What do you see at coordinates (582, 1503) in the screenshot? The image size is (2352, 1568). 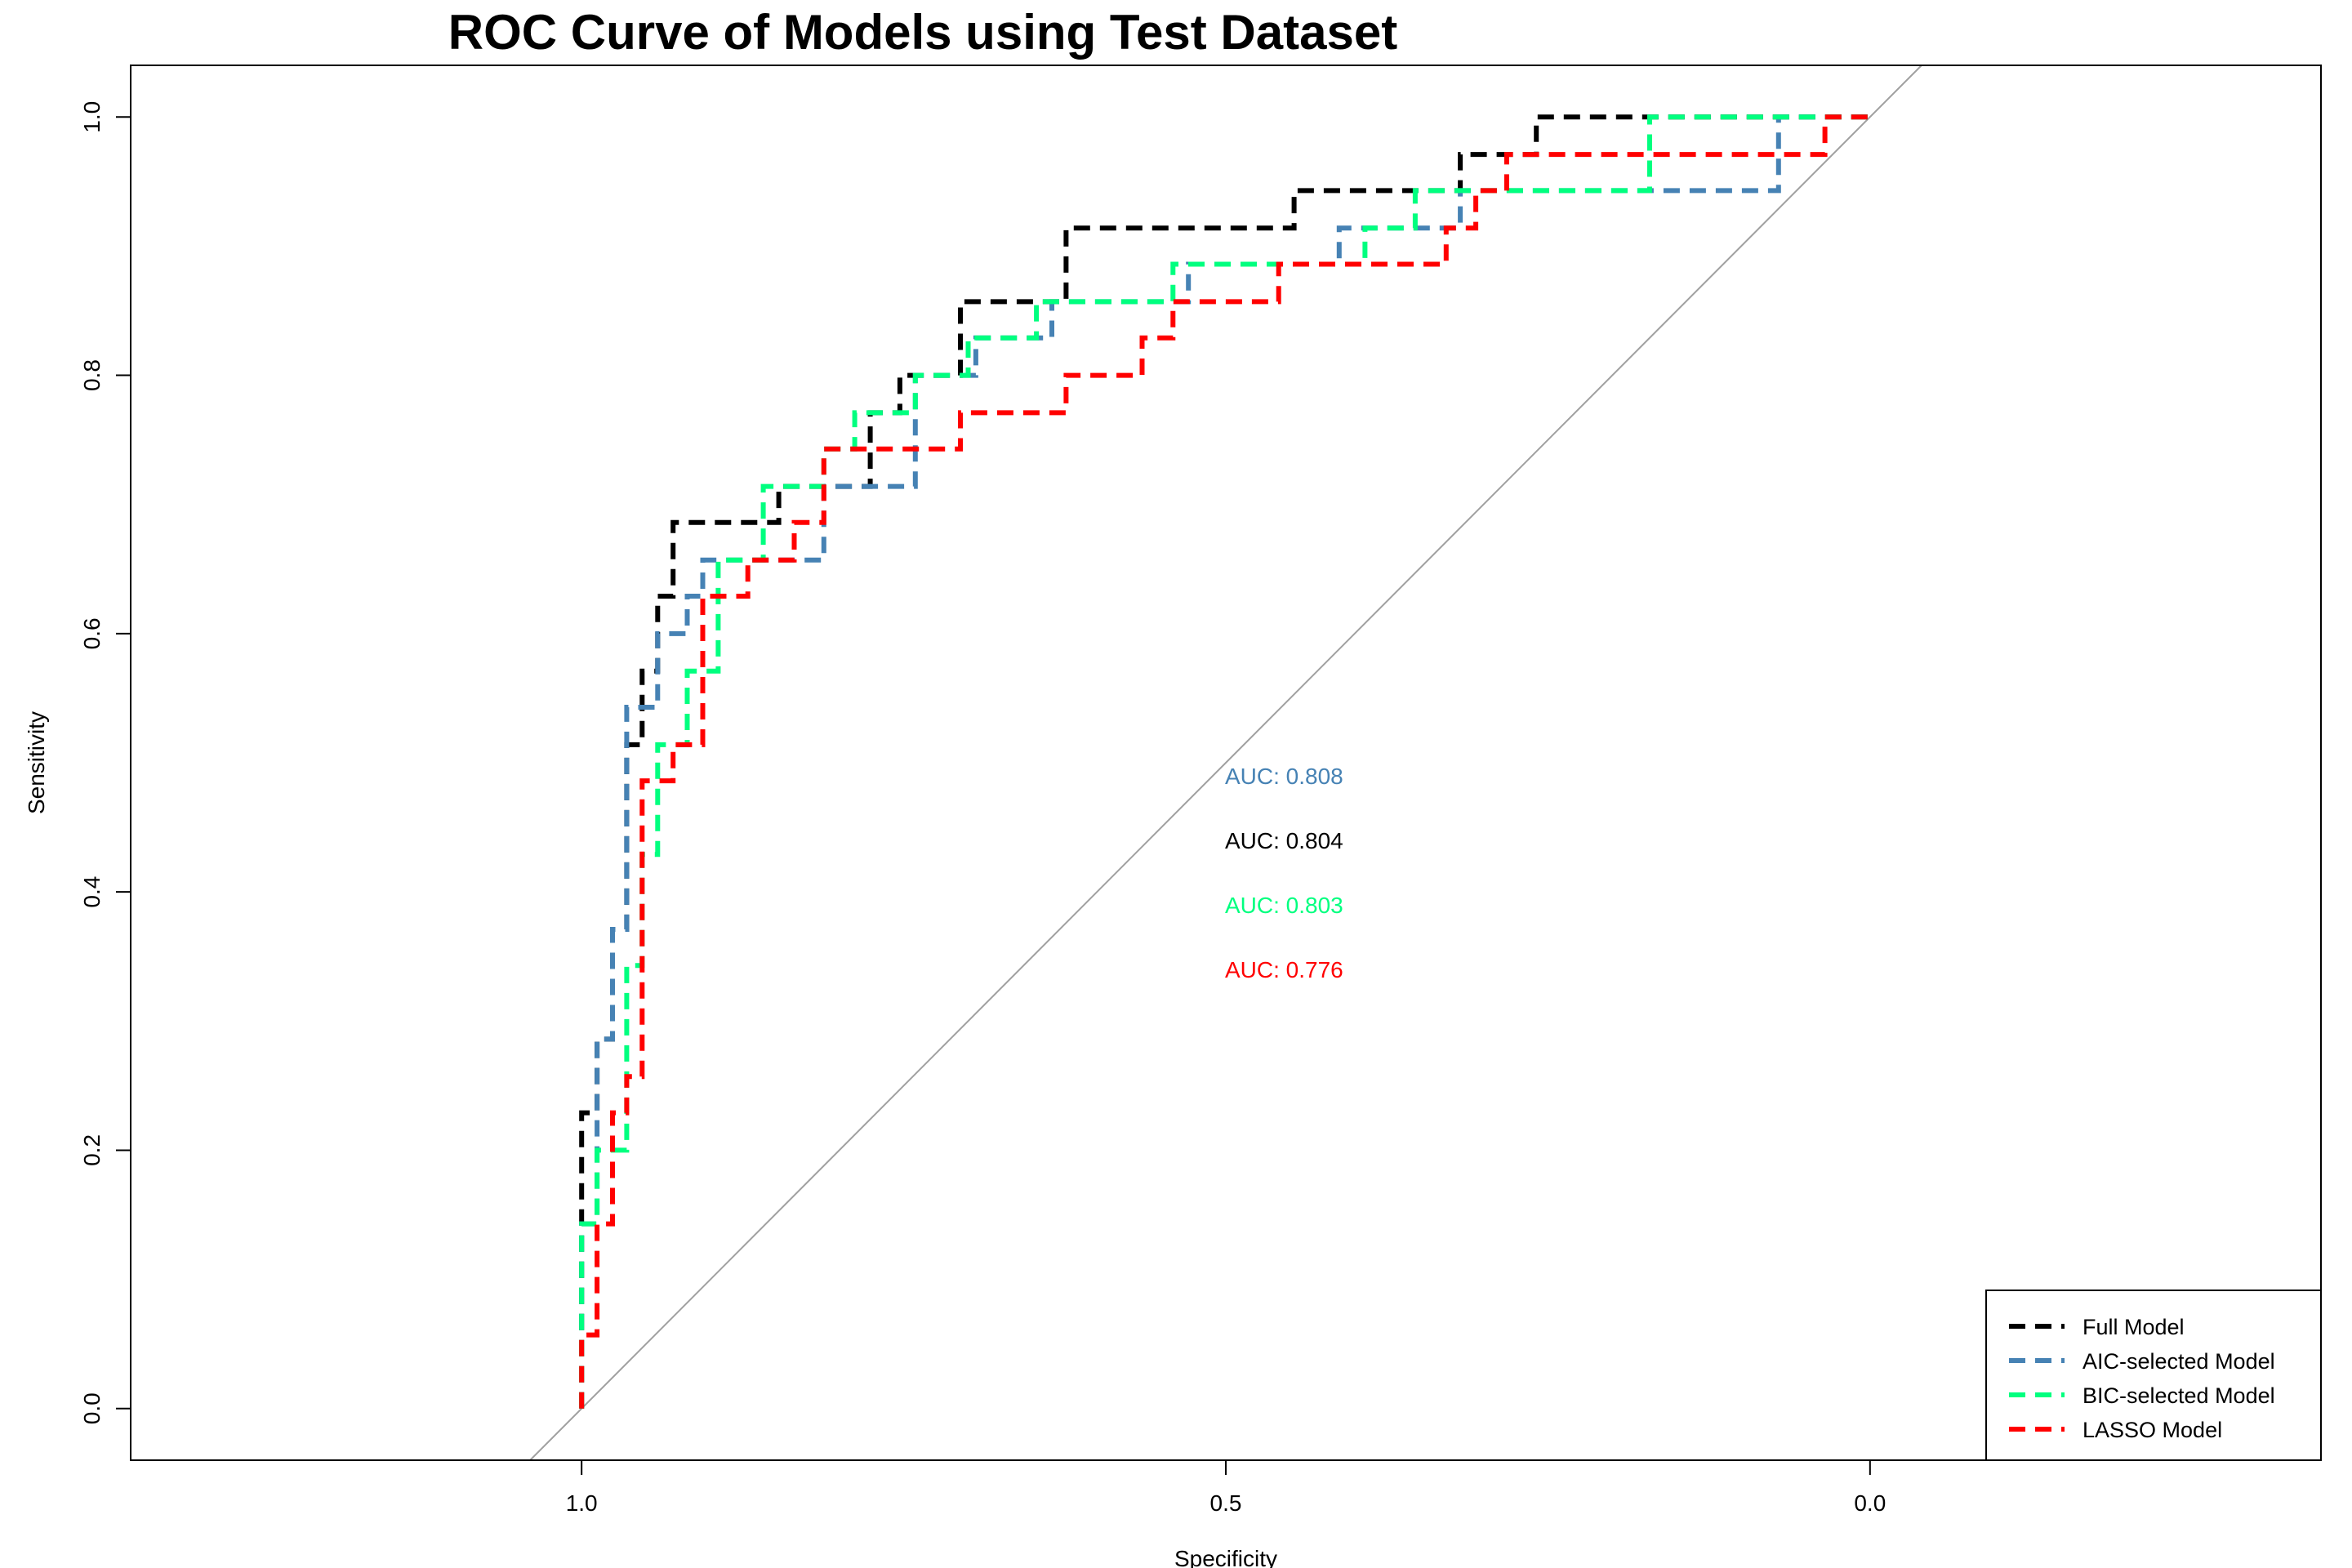 I see `x-tick-label: 1.0` at bounding box center [582, 1503].